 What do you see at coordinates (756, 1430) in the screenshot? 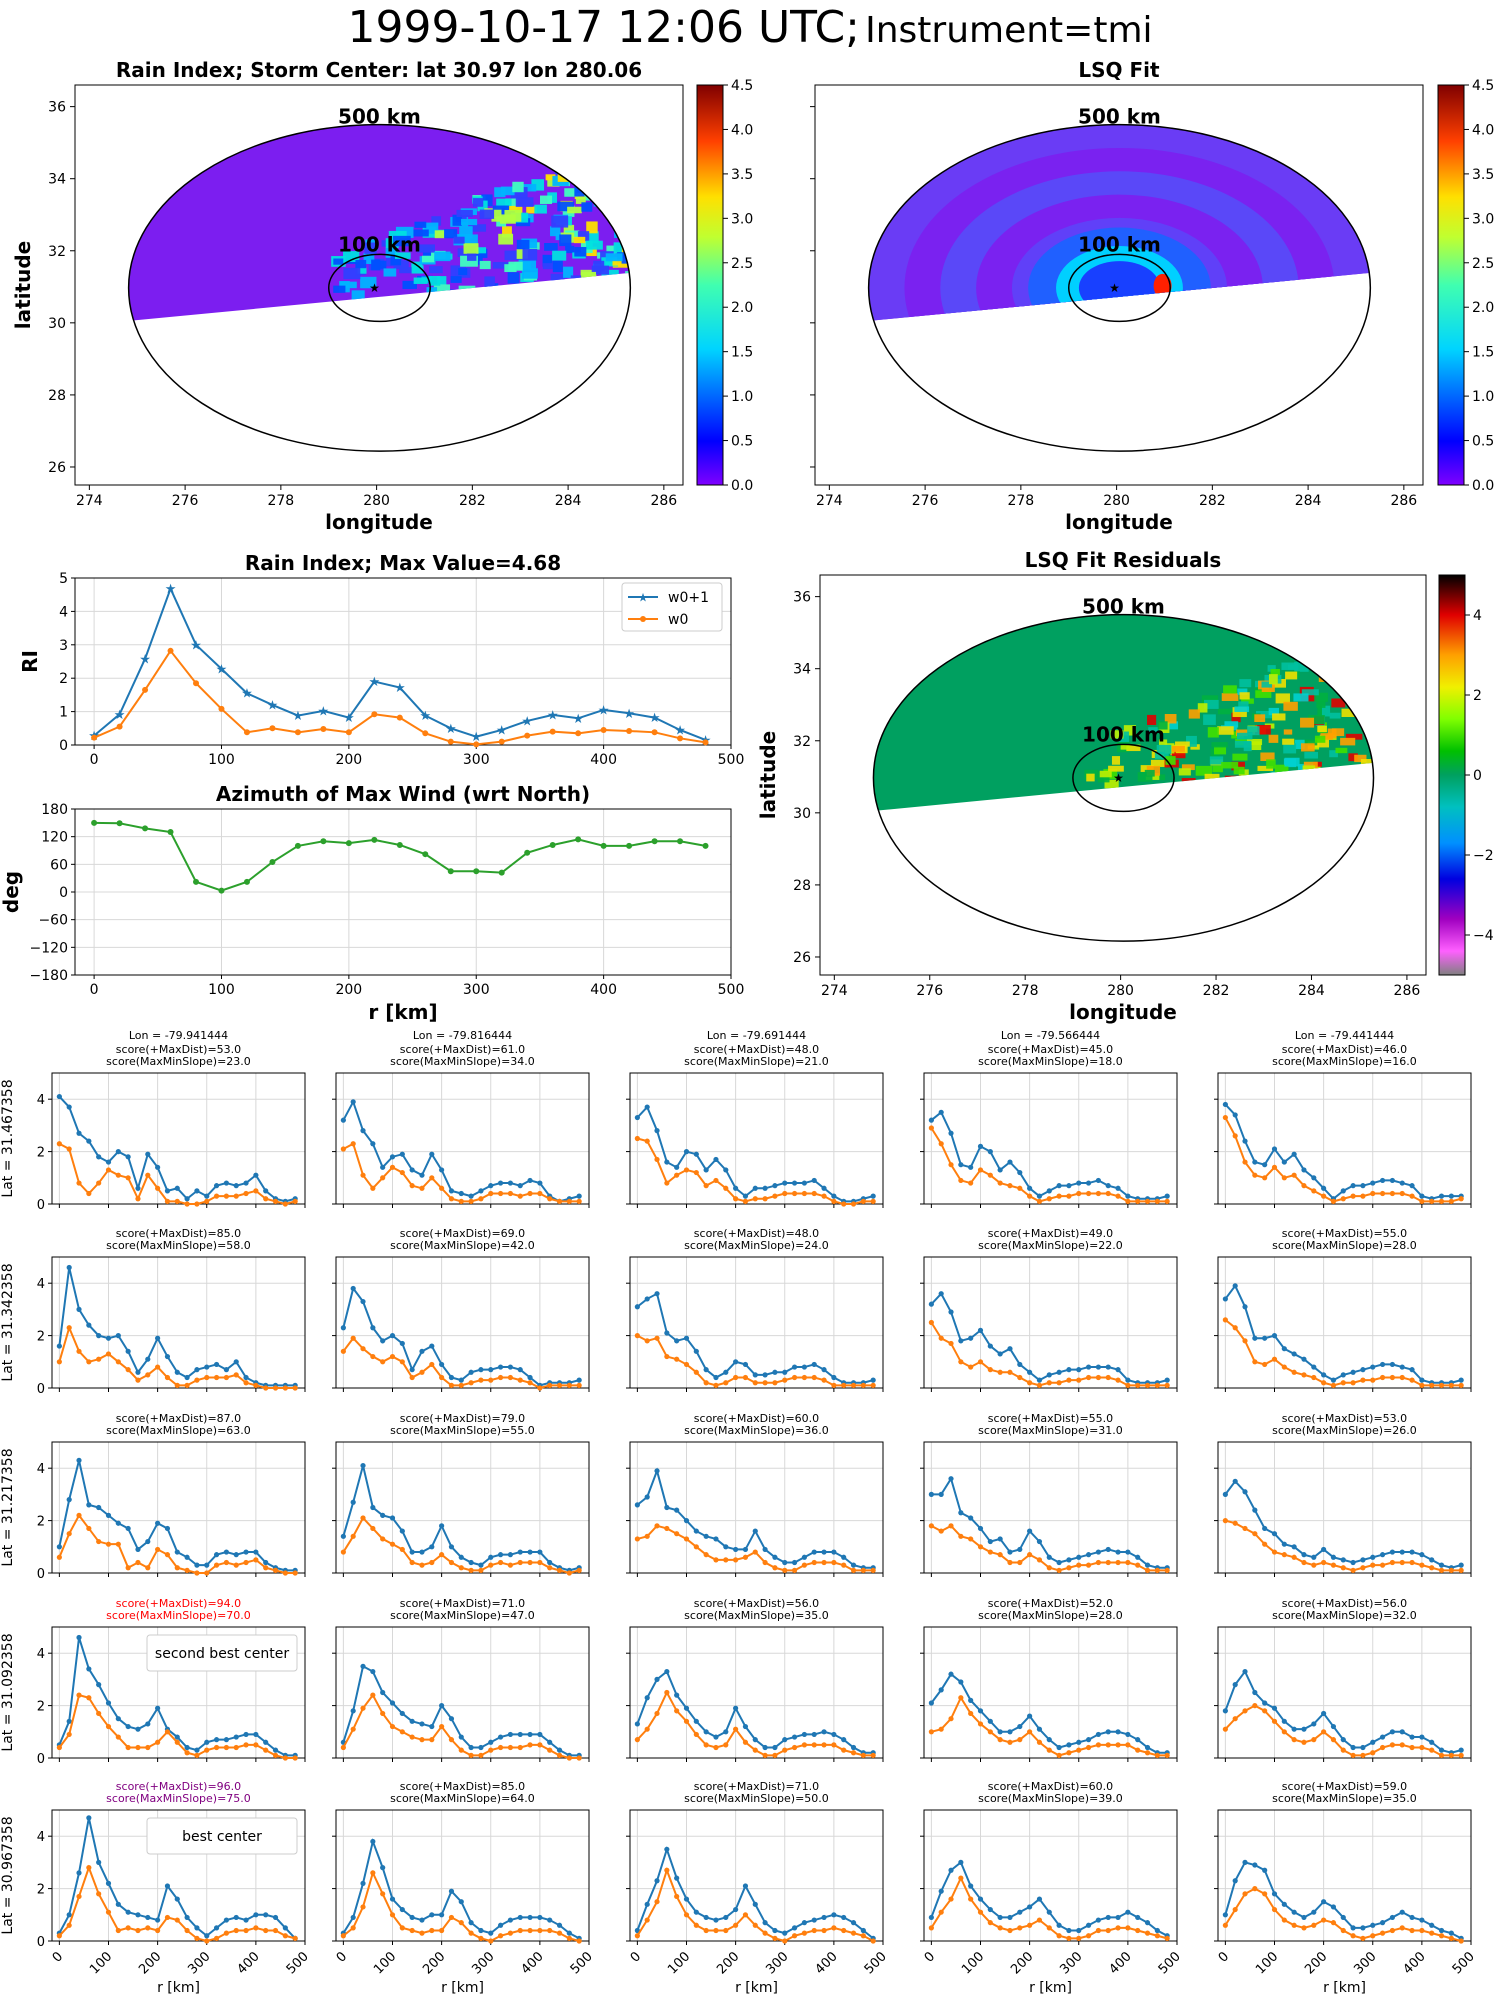
I see `subplot-score-maxminslope: score(MaxMinSlope)=36.0` at bounding box center [756, 1430].